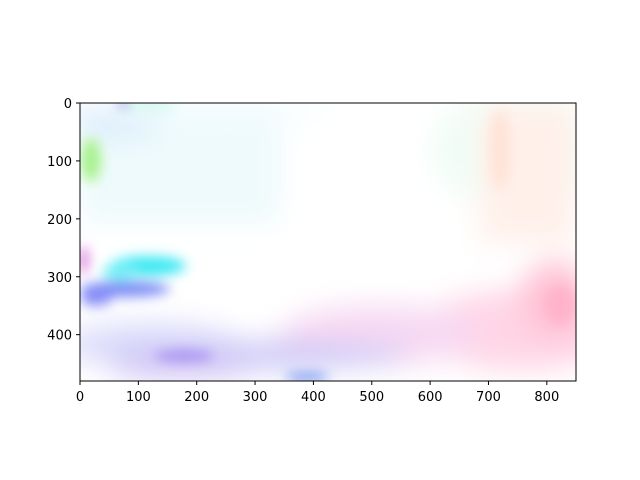 The width and height of the screenshot is (640, 480). Describe the element at coordinates (488, 397) in the screenshot. I see `x-tick-label: 700` at that location.